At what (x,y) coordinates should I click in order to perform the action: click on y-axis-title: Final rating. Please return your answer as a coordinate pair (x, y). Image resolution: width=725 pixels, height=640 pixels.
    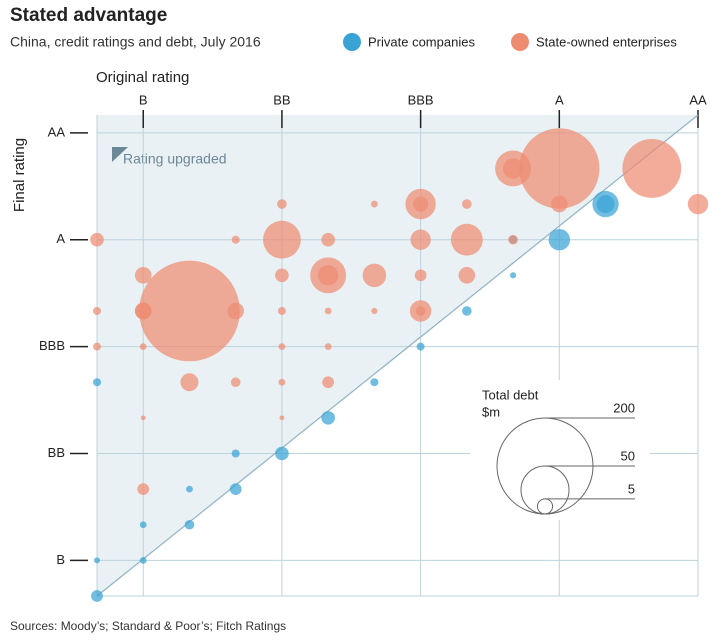
    Looking at the image, I should click on (19, 175).